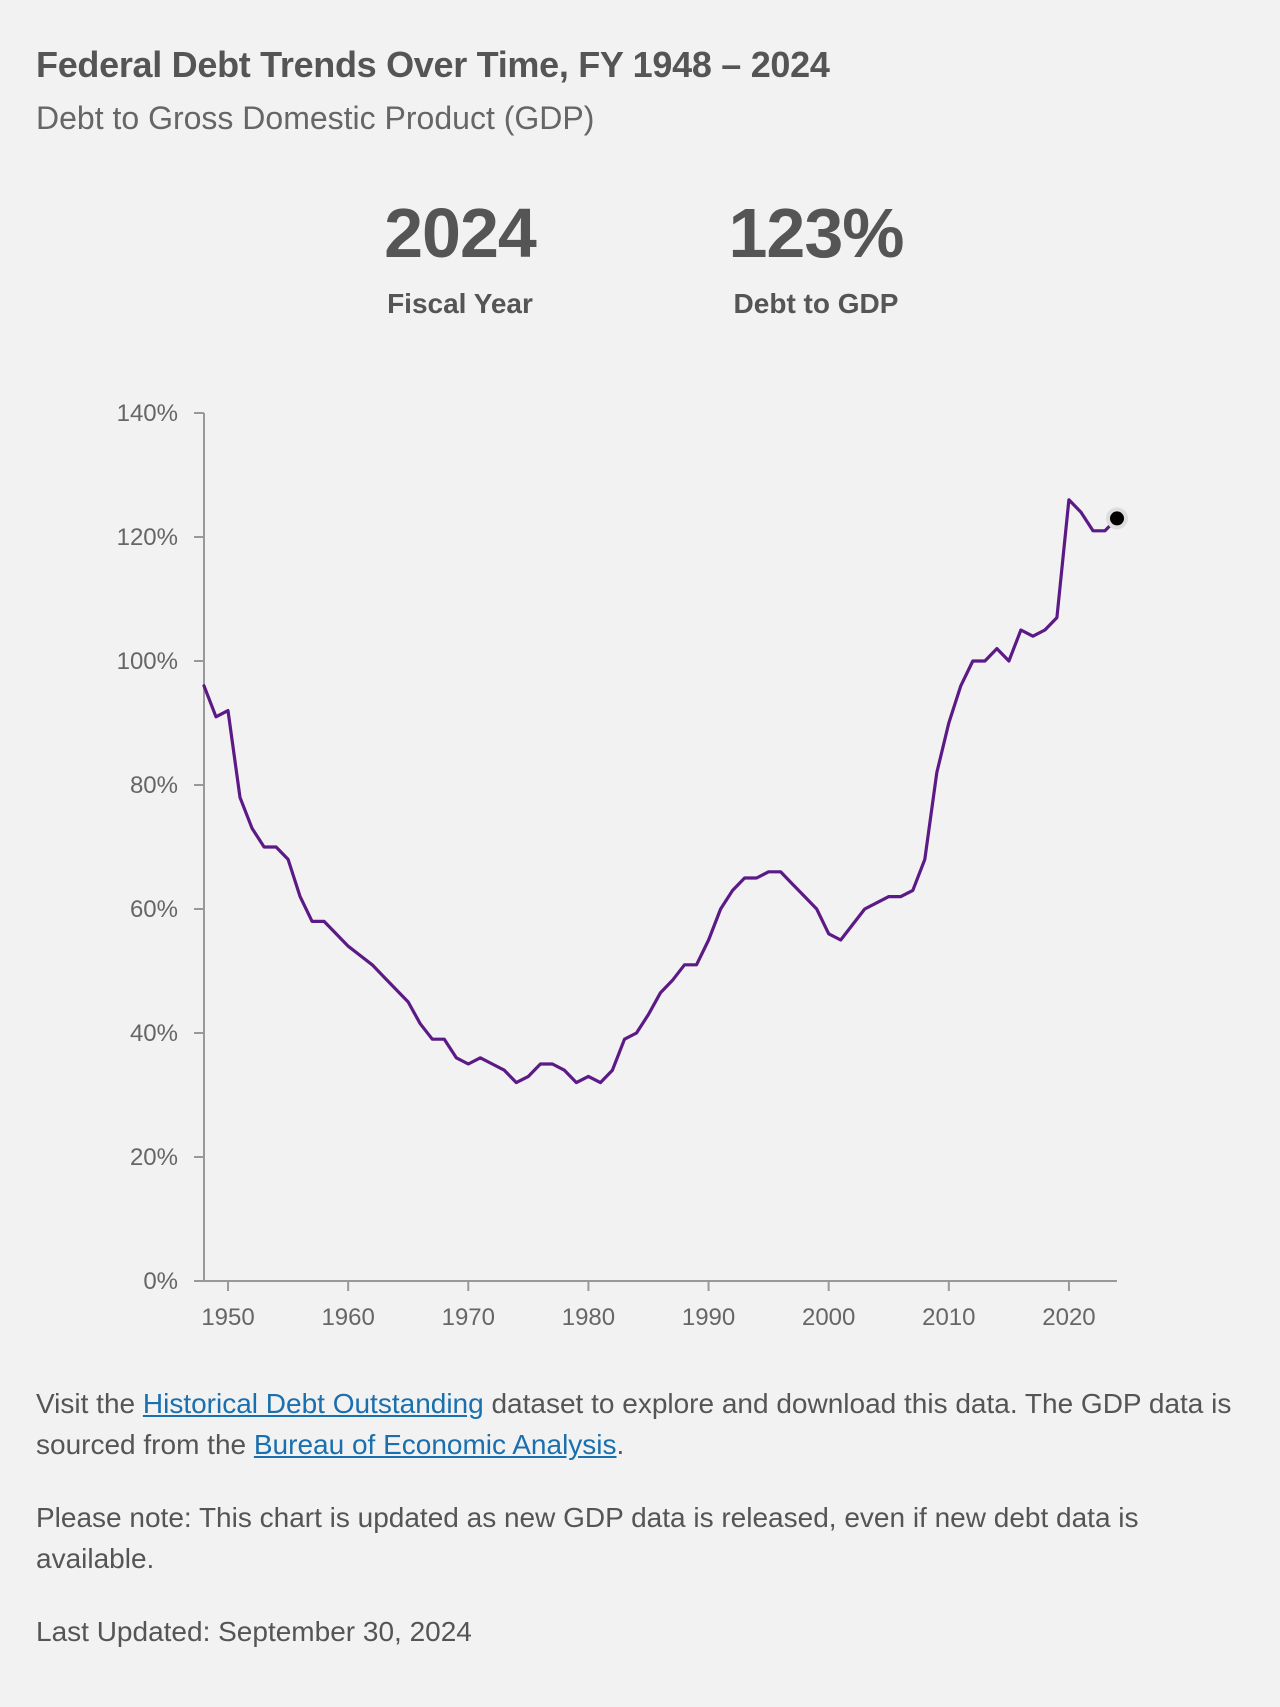 This screenshot has width=1280, height=1707. What do you see at coordinates (828, 1317) in the screenshot?
I see `x-tick-label: 2000` at bounding box center [828, 1317].